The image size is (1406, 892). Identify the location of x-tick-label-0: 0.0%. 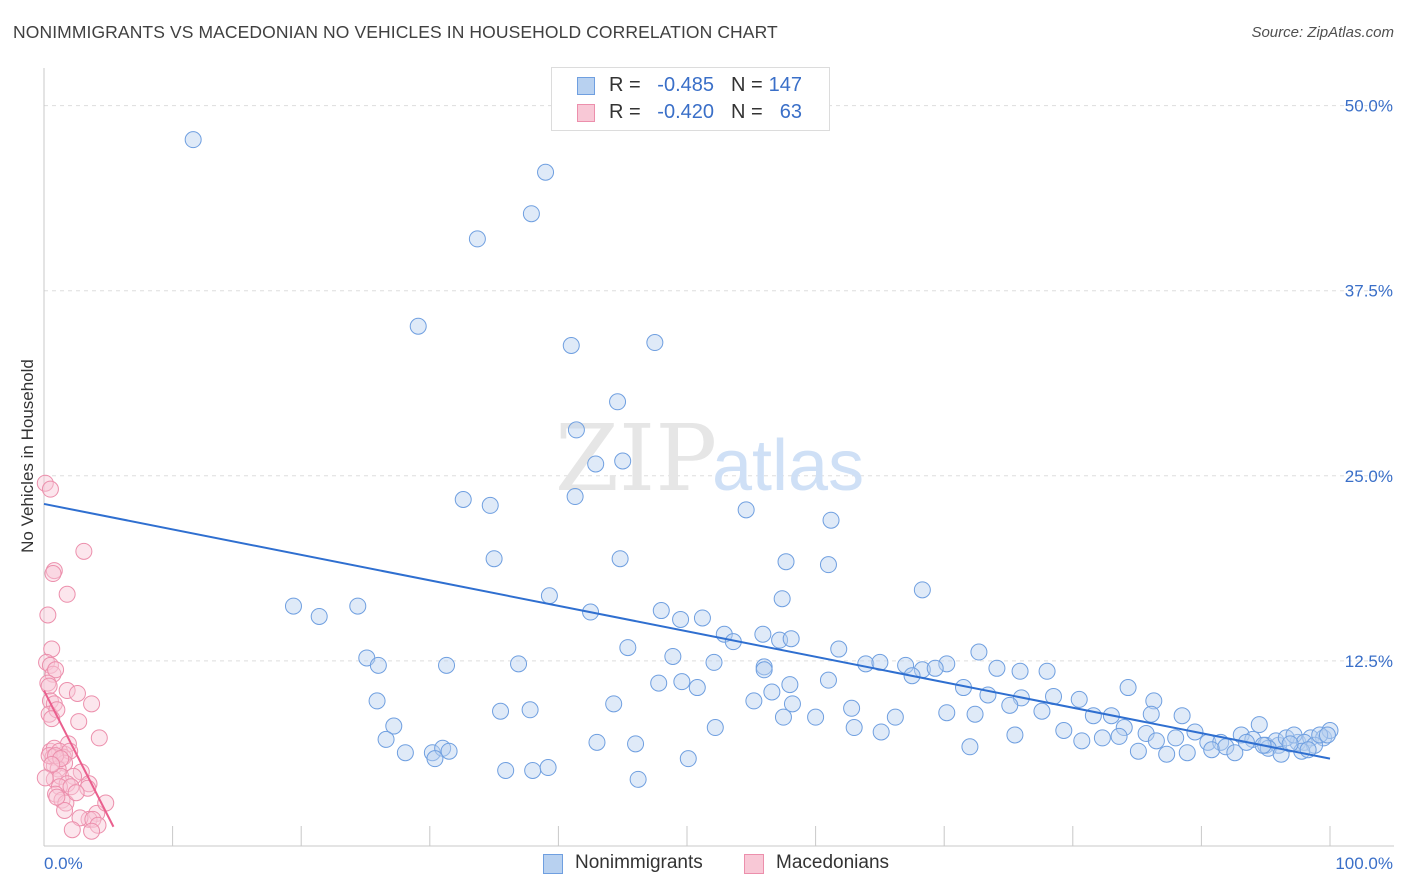
(63, 863).